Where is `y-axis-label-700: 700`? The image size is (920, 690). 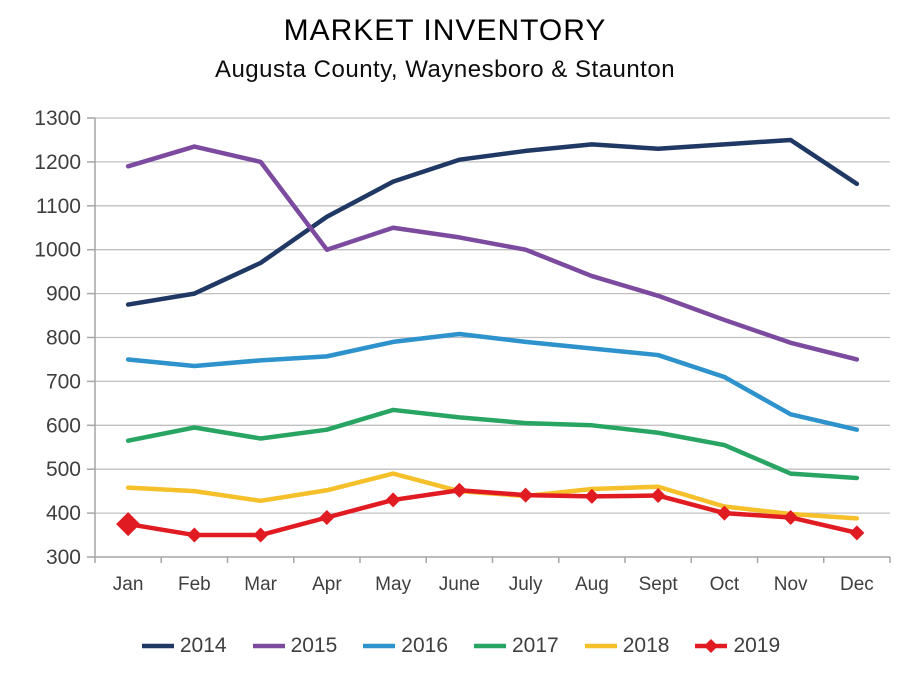 y-axis-label-700: 700 is located at coordinates (63, 381).